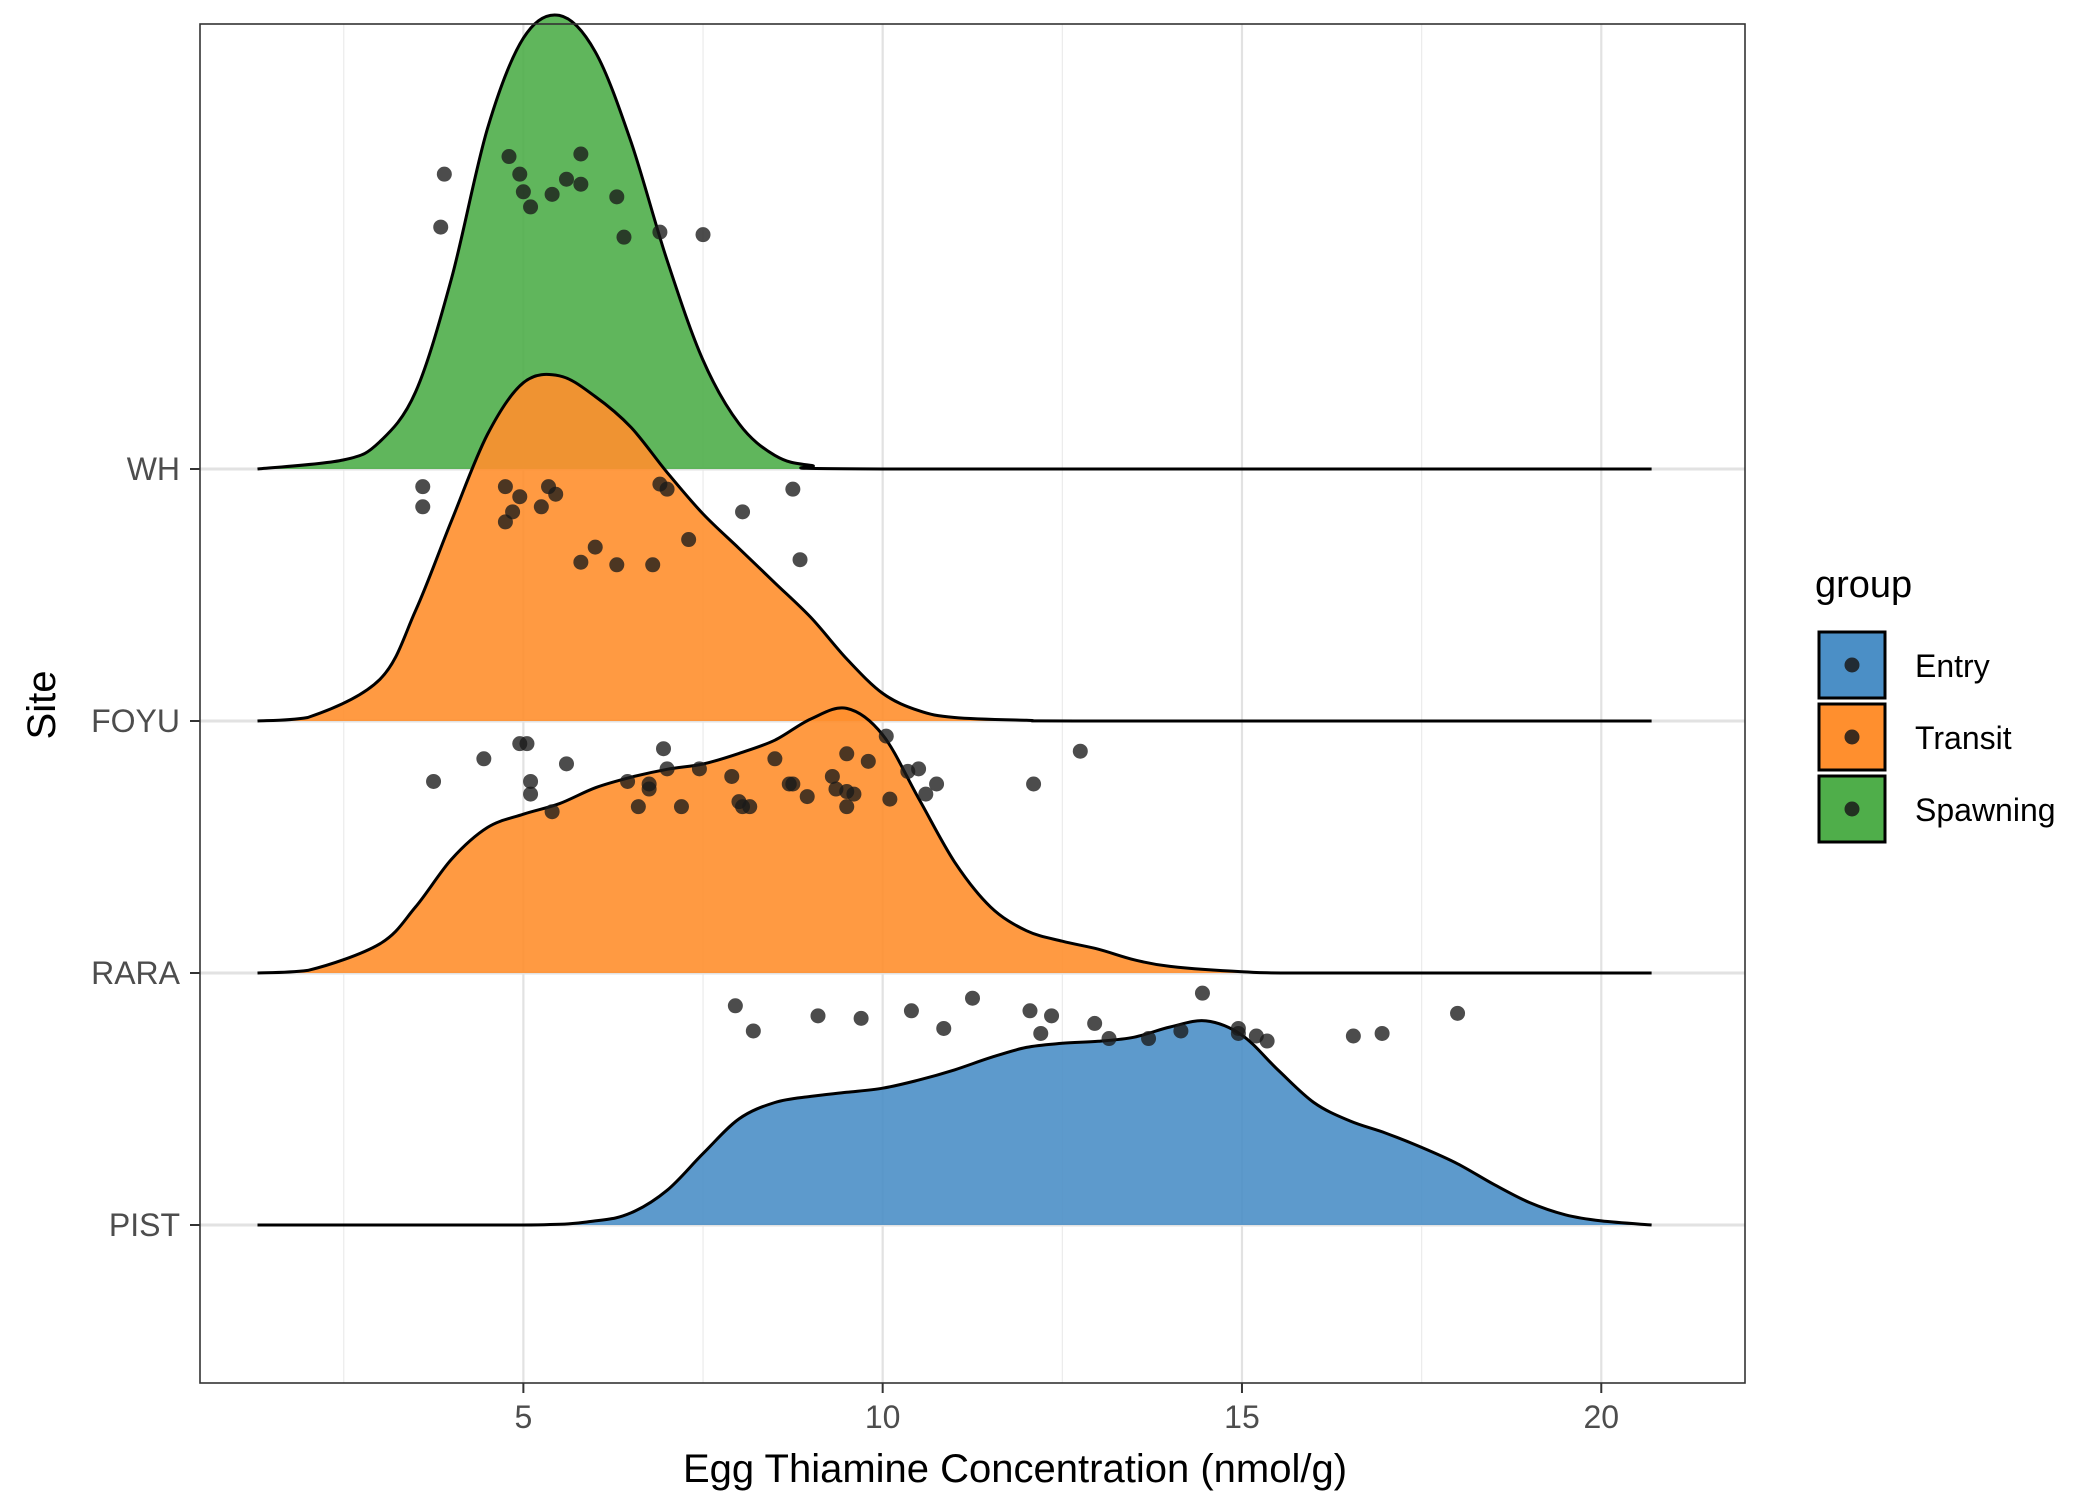 The width and height of the screenshot is (2100, 1505). Describe the element at coordinates (1015, 1469) in the screenshot. I see `x-axis-title: Egg Thiamine Concentration (nmol/g)` at that location.